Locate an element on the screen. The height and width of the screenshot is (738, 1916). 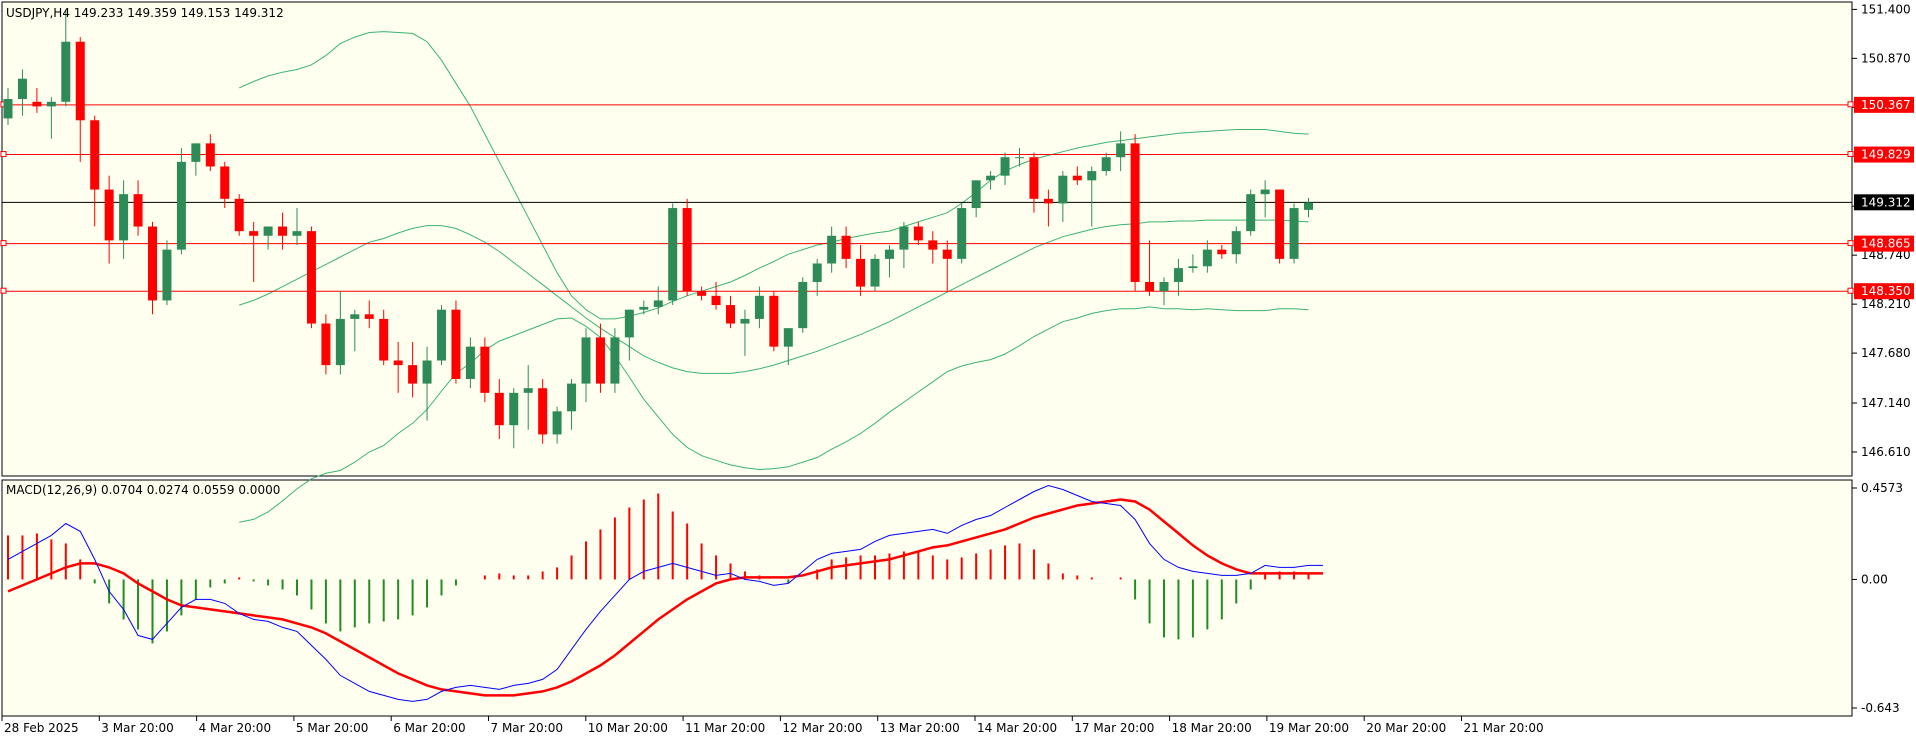
macd-y-tick-label: 0.4573 is located at coordinates (1882, 488).